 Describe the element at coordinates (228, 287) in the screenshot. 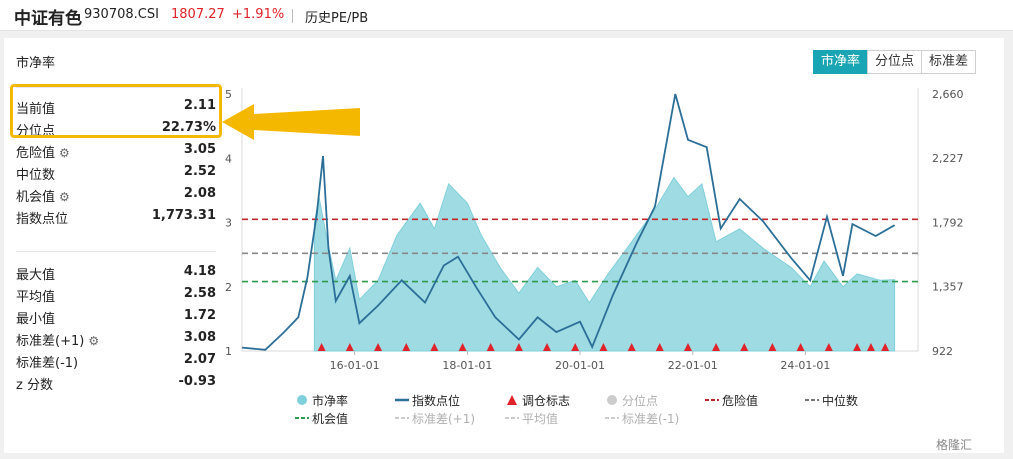

I see `y-tick-left-label: 2` at that location.